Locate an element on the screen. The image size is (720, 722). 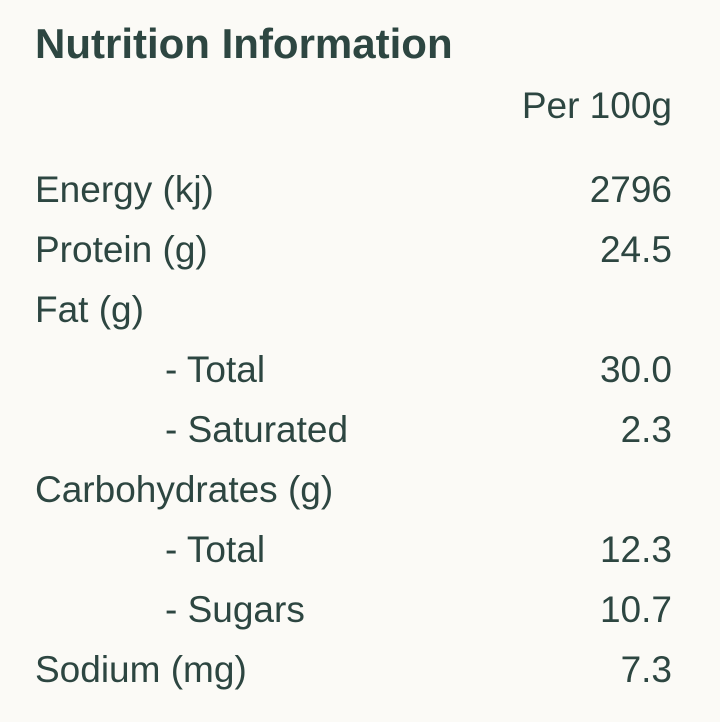
sub-row-value: 2.3 is located at coordinates (646, 429).